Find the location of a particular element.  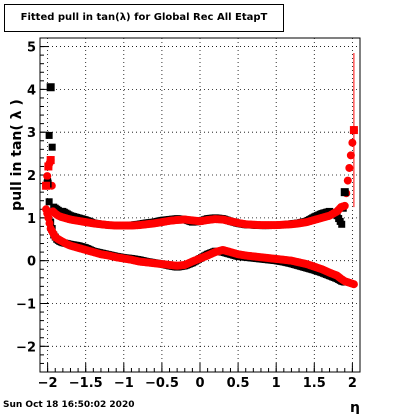

y-tick-label: 3 is located at coordinates (31, 133).